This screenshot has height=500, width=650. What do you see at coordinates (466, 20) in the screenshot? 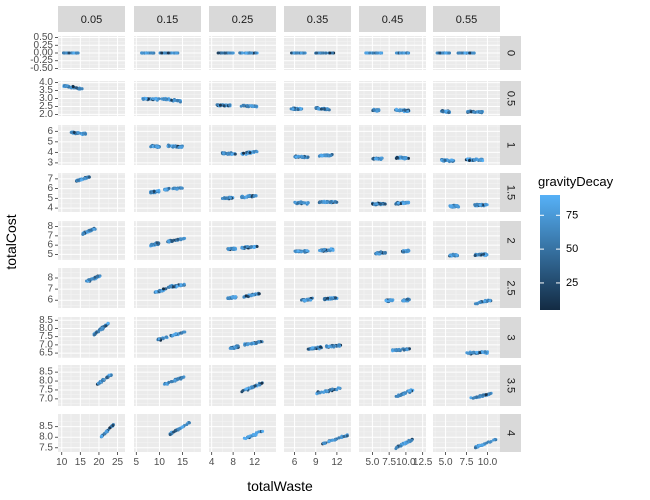
I see `col-strip-label: 0.55` at bounding box center [466, 20].